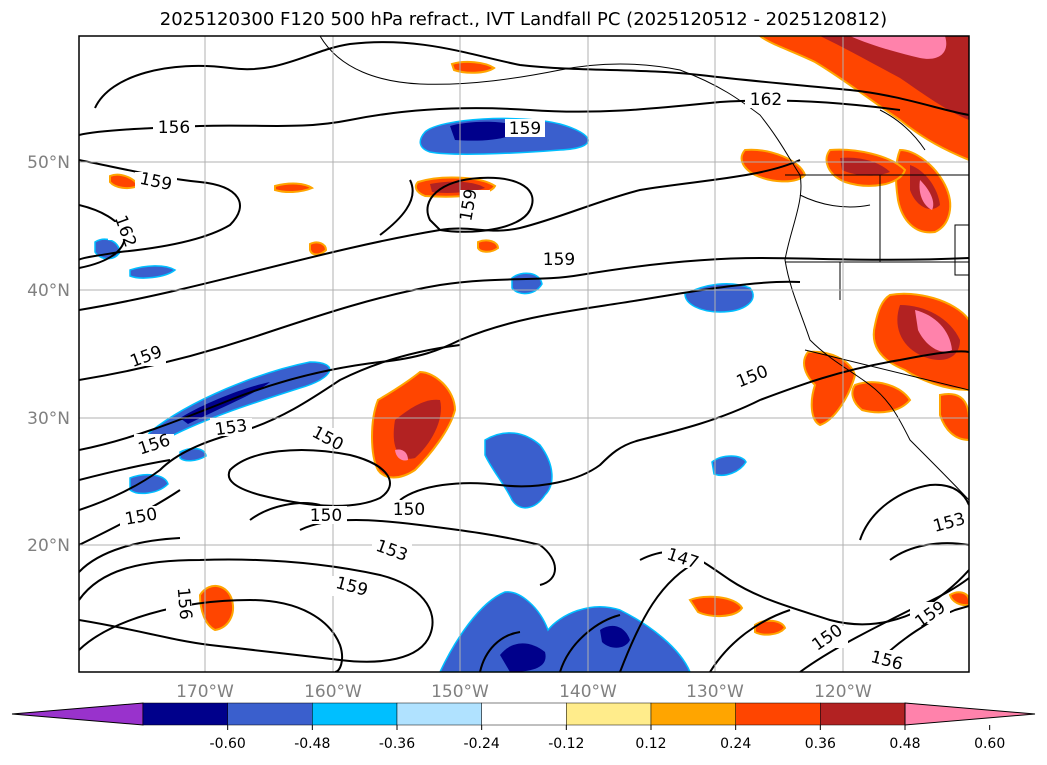 The width and height of the screenshot is (1047, 765). Describe the element at coordinates (77, 714) in the screenshot. I see `colorbar-extend-low` at that location.